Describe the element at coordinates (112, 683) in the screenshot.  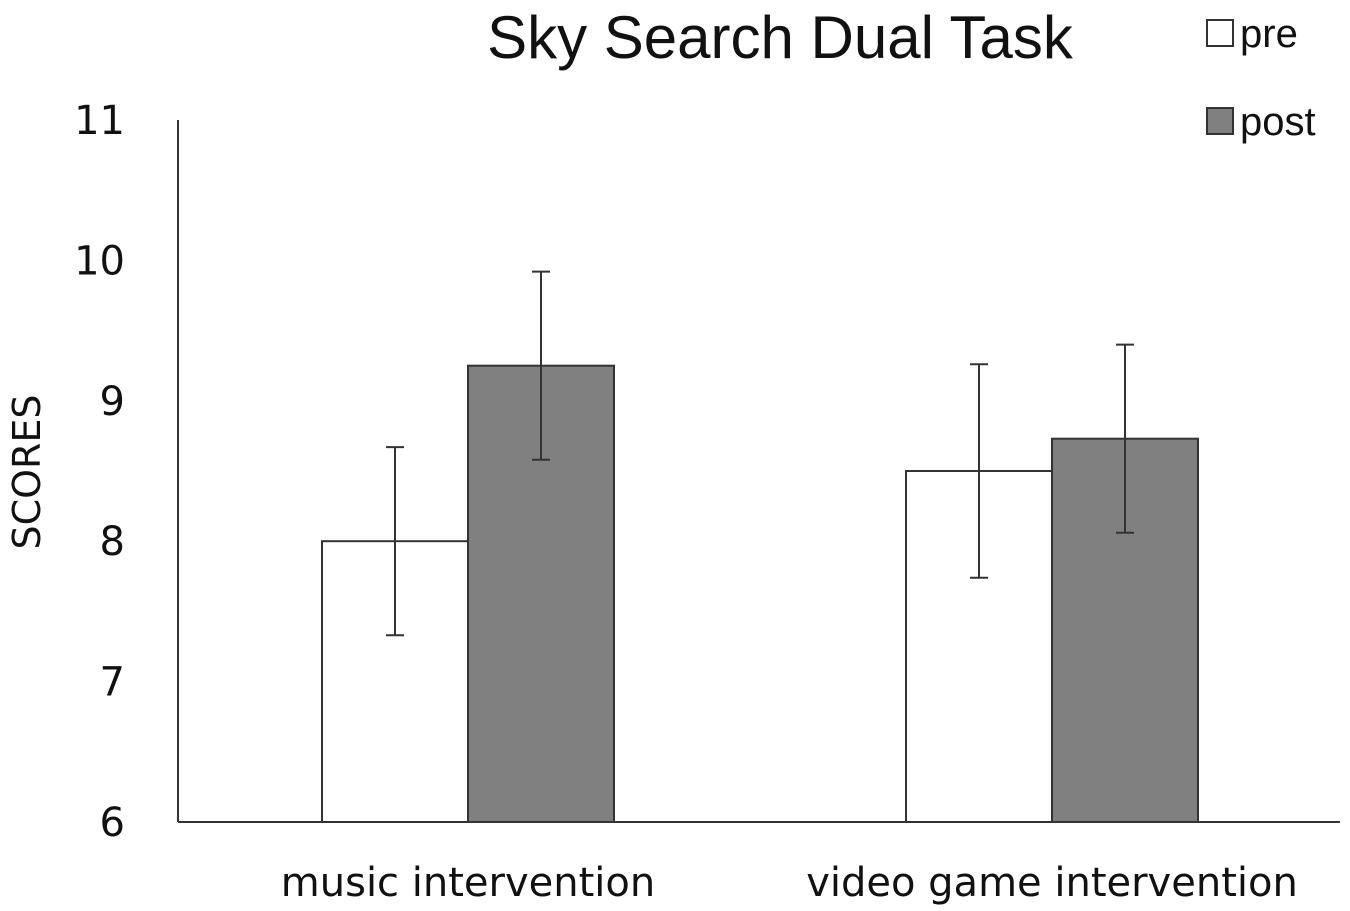
I see `y-tick-label: 7` at that location.